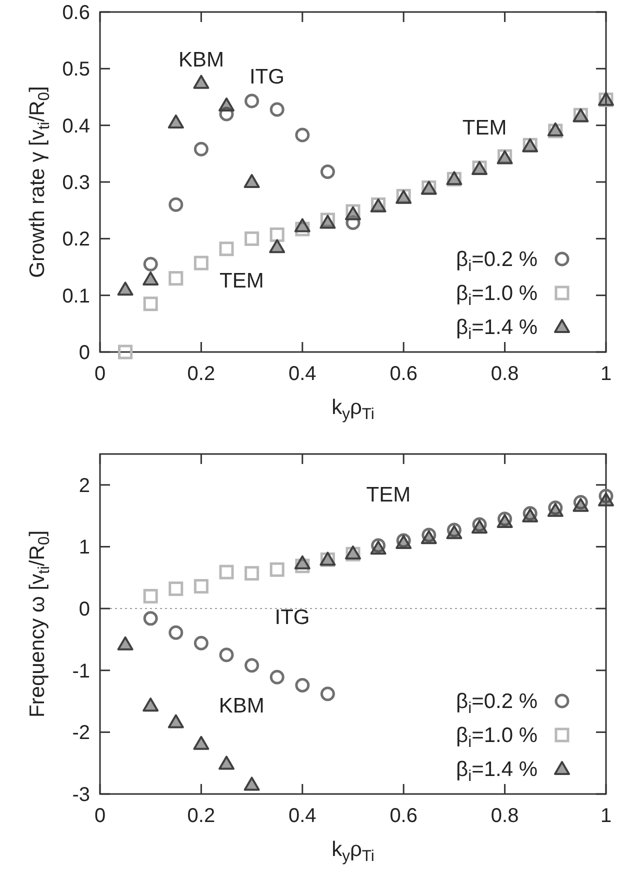  I want to click on y-tick-label: 0.1, so click(76, 296).